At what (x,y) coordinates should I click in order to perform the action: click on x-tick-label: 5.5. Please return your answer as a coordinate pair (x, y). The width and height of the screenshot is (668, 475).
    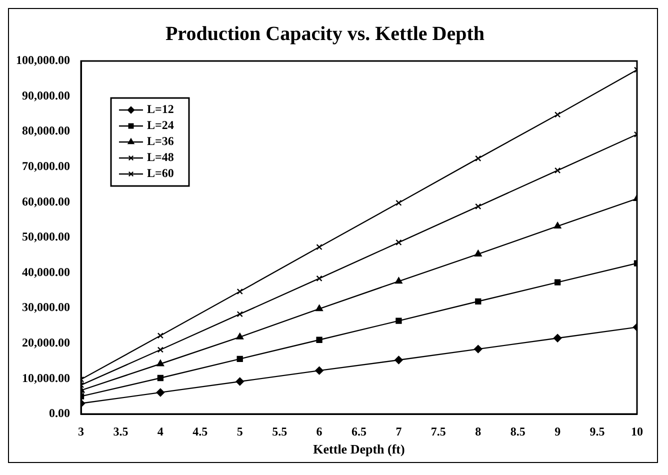
    Looking at the image, I should click on (280, 431).